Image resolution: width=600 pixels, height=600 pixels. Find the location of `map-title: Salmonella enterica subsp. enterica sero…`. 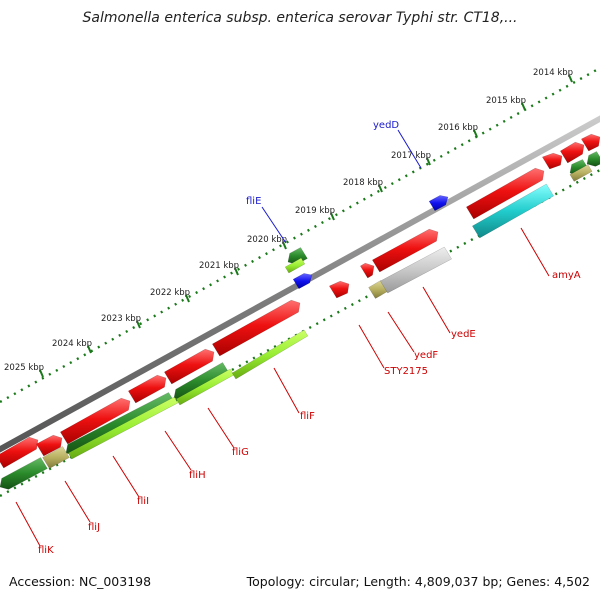

map-title: Salmonella enterica subsp. enterica sero… is located at coordinates (300, 18).